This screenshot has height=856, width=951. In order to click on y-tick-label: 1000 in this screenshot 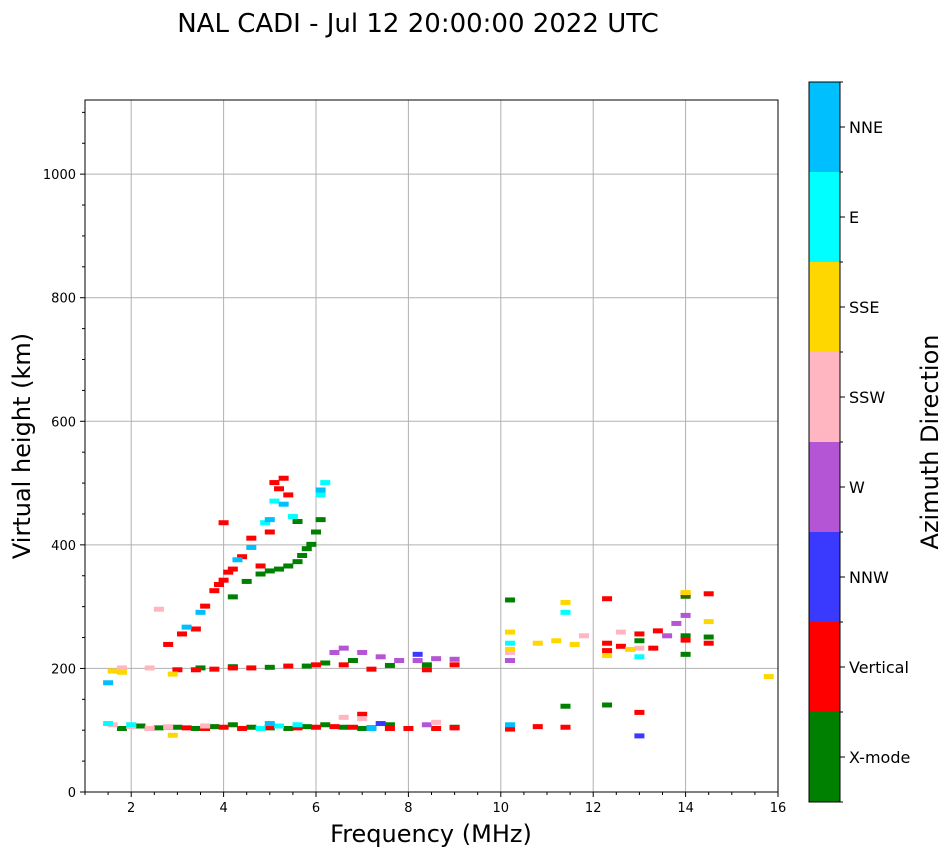, I will do `click(59, 175)`.